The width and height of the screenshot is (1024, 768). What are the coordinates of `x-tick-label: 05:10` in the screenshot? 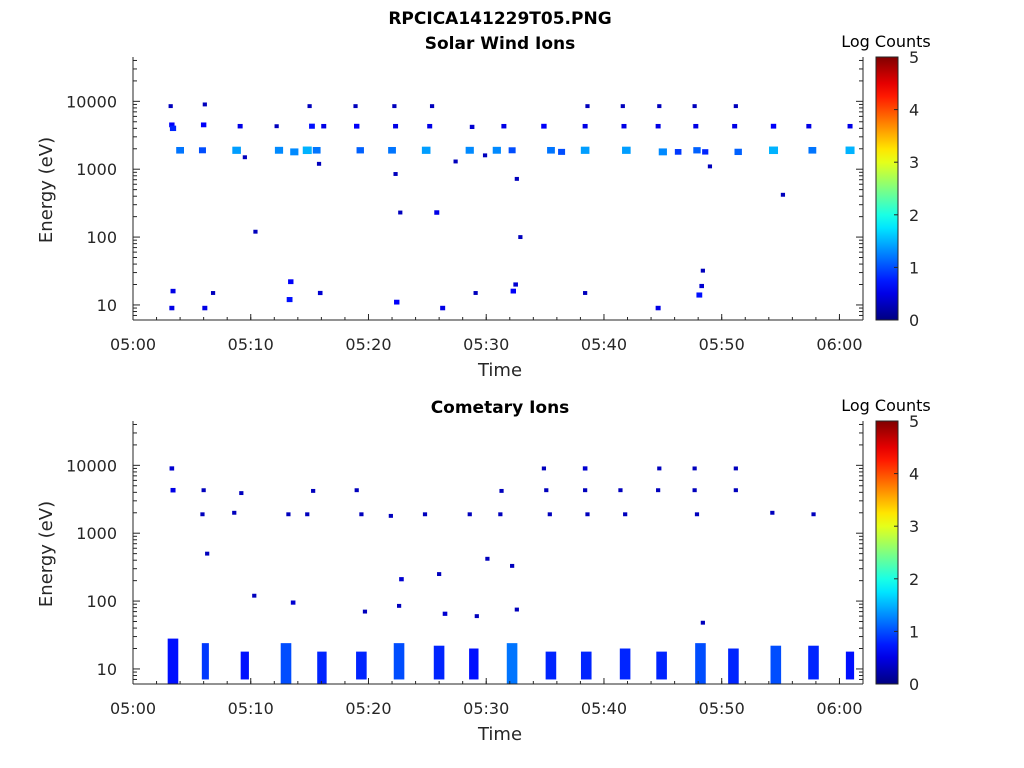 It's located at (251, 344).